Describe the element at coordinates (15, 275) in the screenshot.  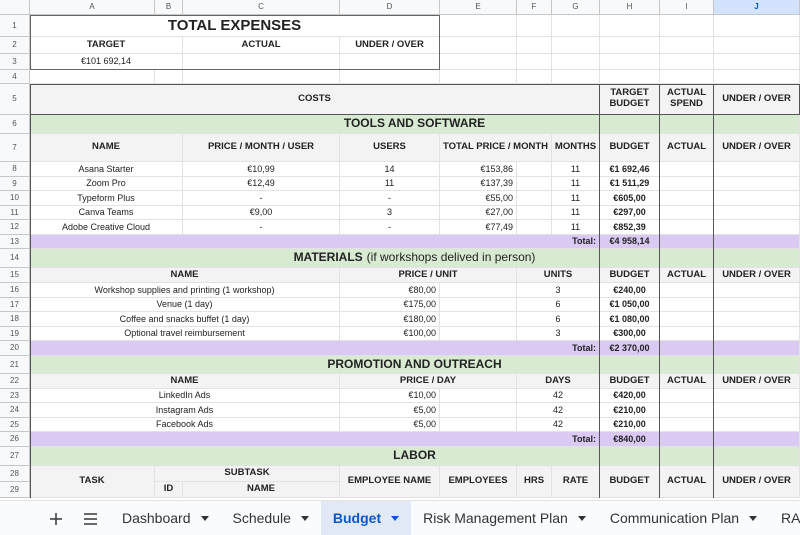
I see `row-header: 15` at that location.